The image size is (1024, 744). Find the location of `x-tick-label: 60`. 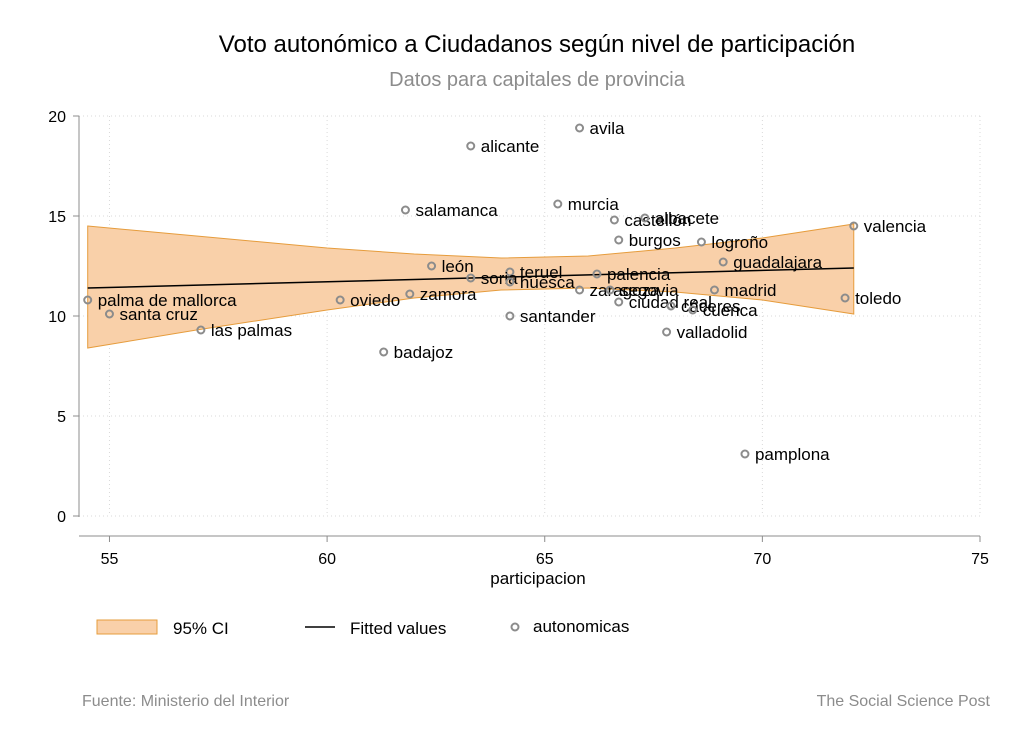

x-tick-label: 60 is located at coordinates (327, 559).